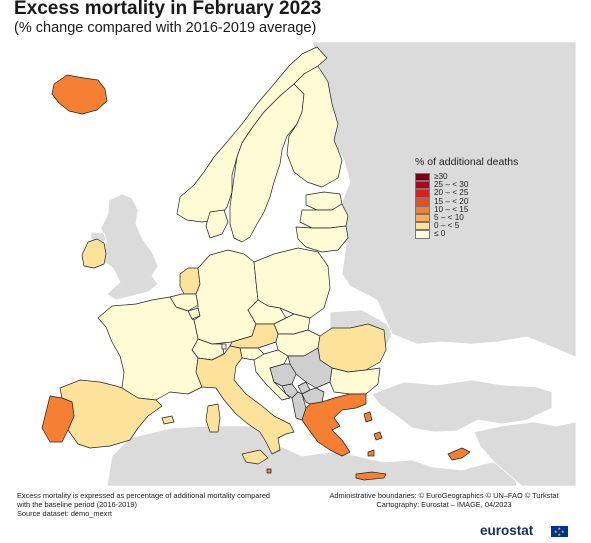 The height and width of the screenshot is (543, 591). Describe the element at coordinates (466, 234) in the screenshot. I see `legend-item: ≤ 0` at that location.